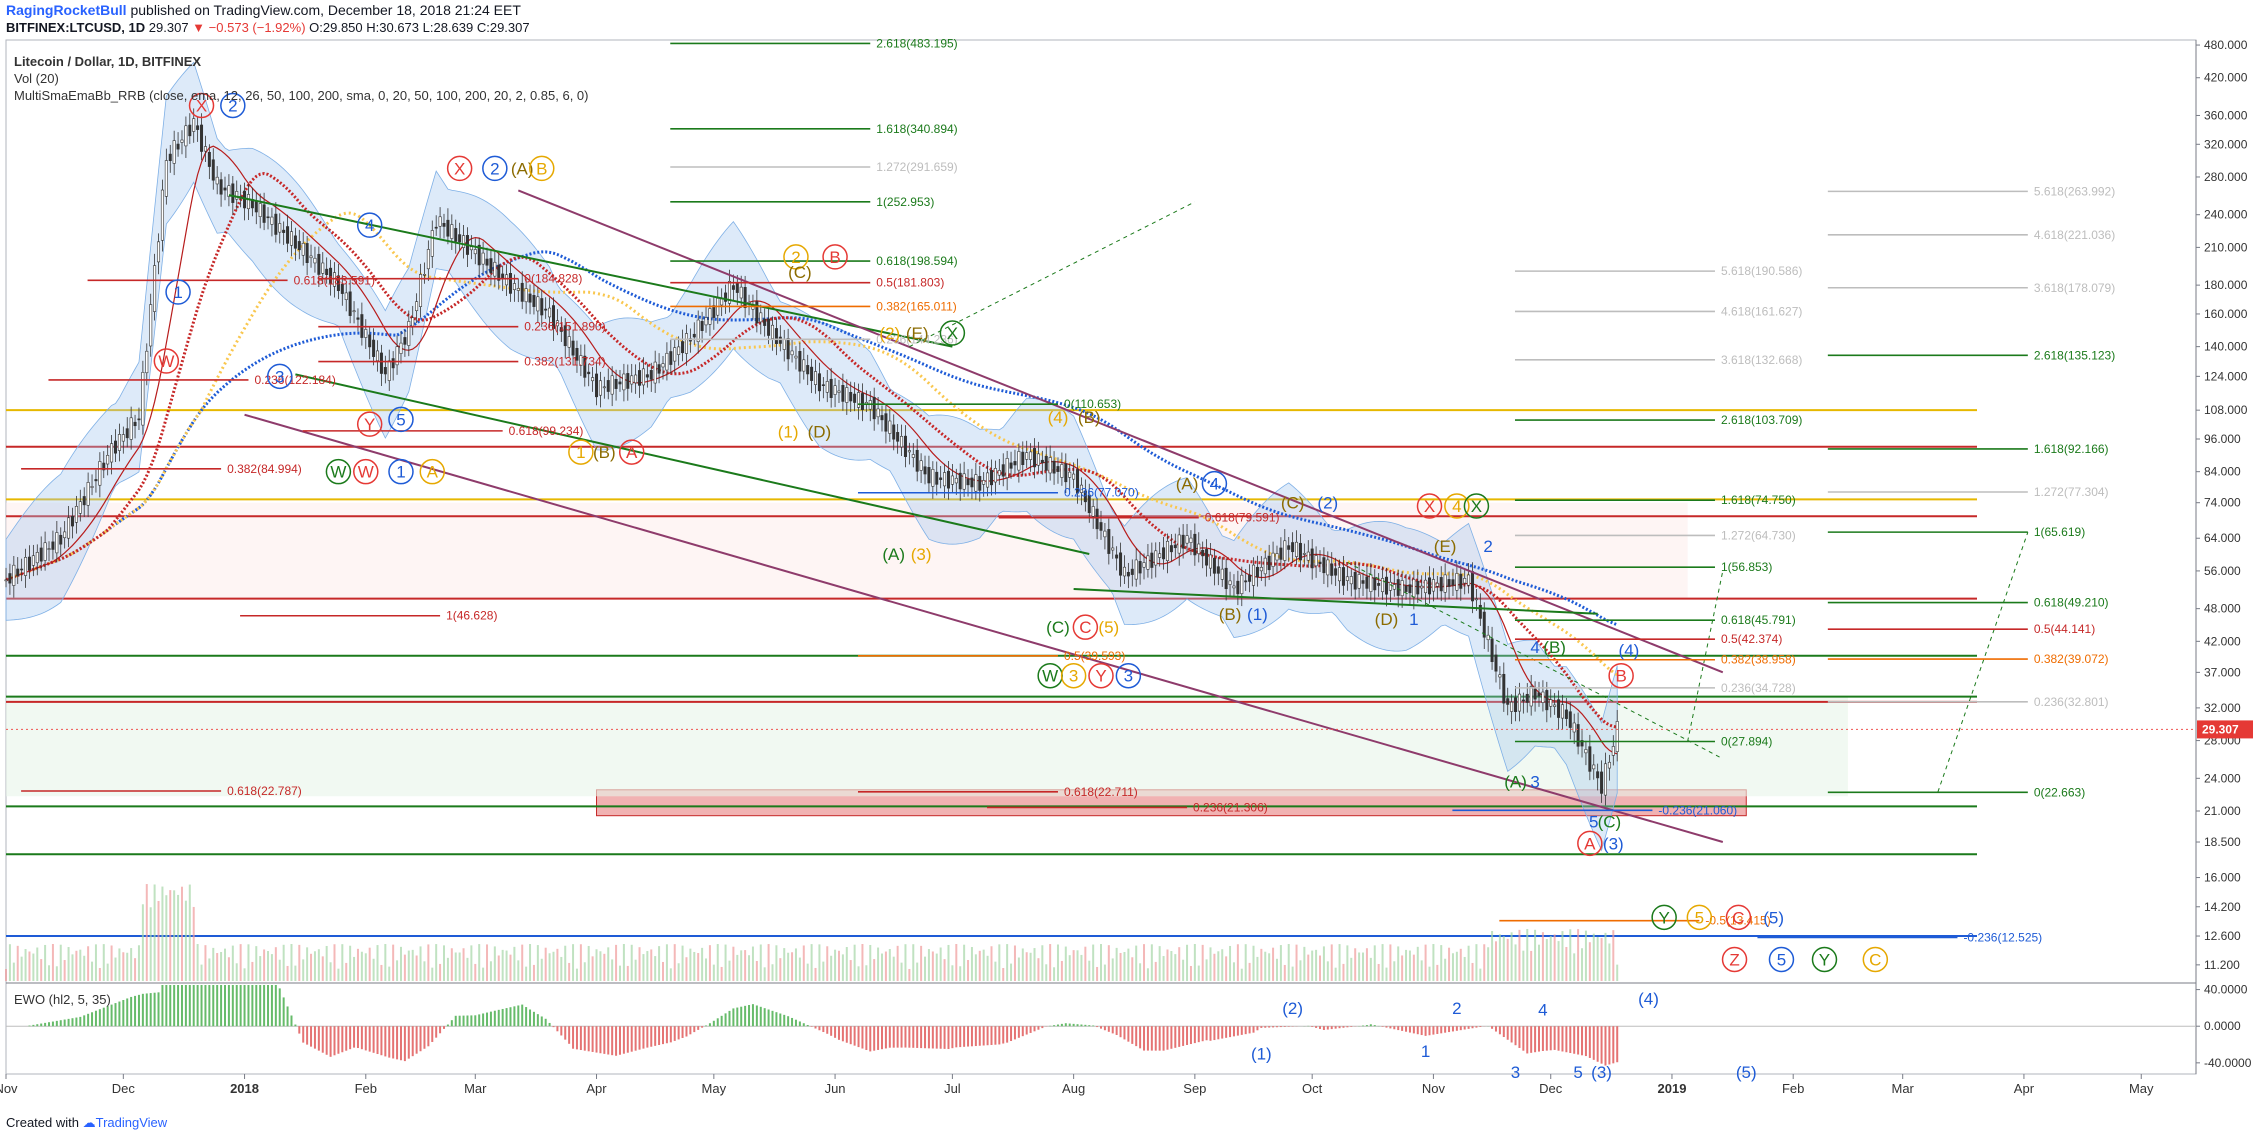  Describe the element at coordinates (2071, 702) in the screenshot. I see `fib-level-label: 0.236(32.801)` at that location.